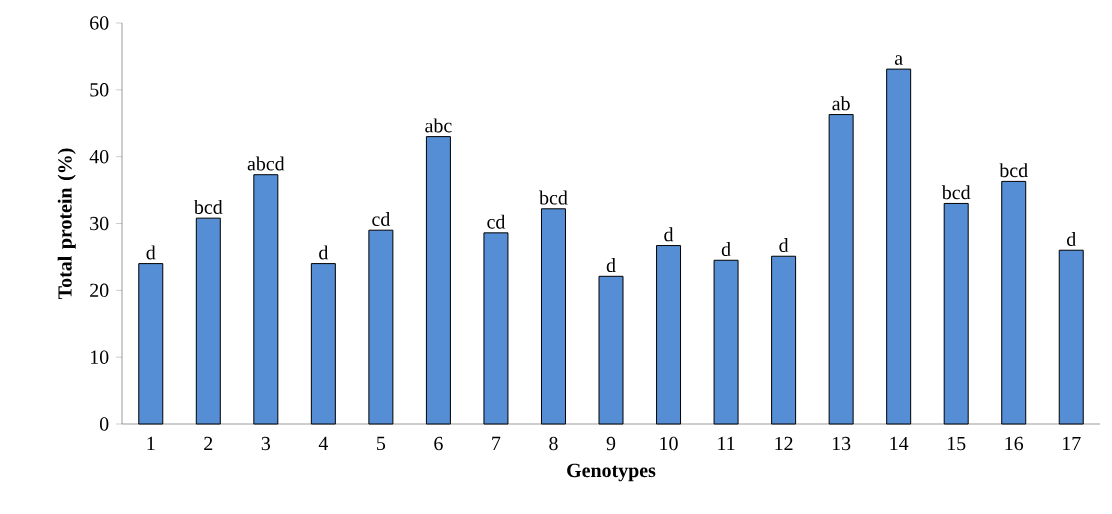 This screenshot has width=1112, height=514. What do you see at coordinates (151, 443) in the screenshot?
I see `x-tick-label: 1` at bounding box center [151, 443].